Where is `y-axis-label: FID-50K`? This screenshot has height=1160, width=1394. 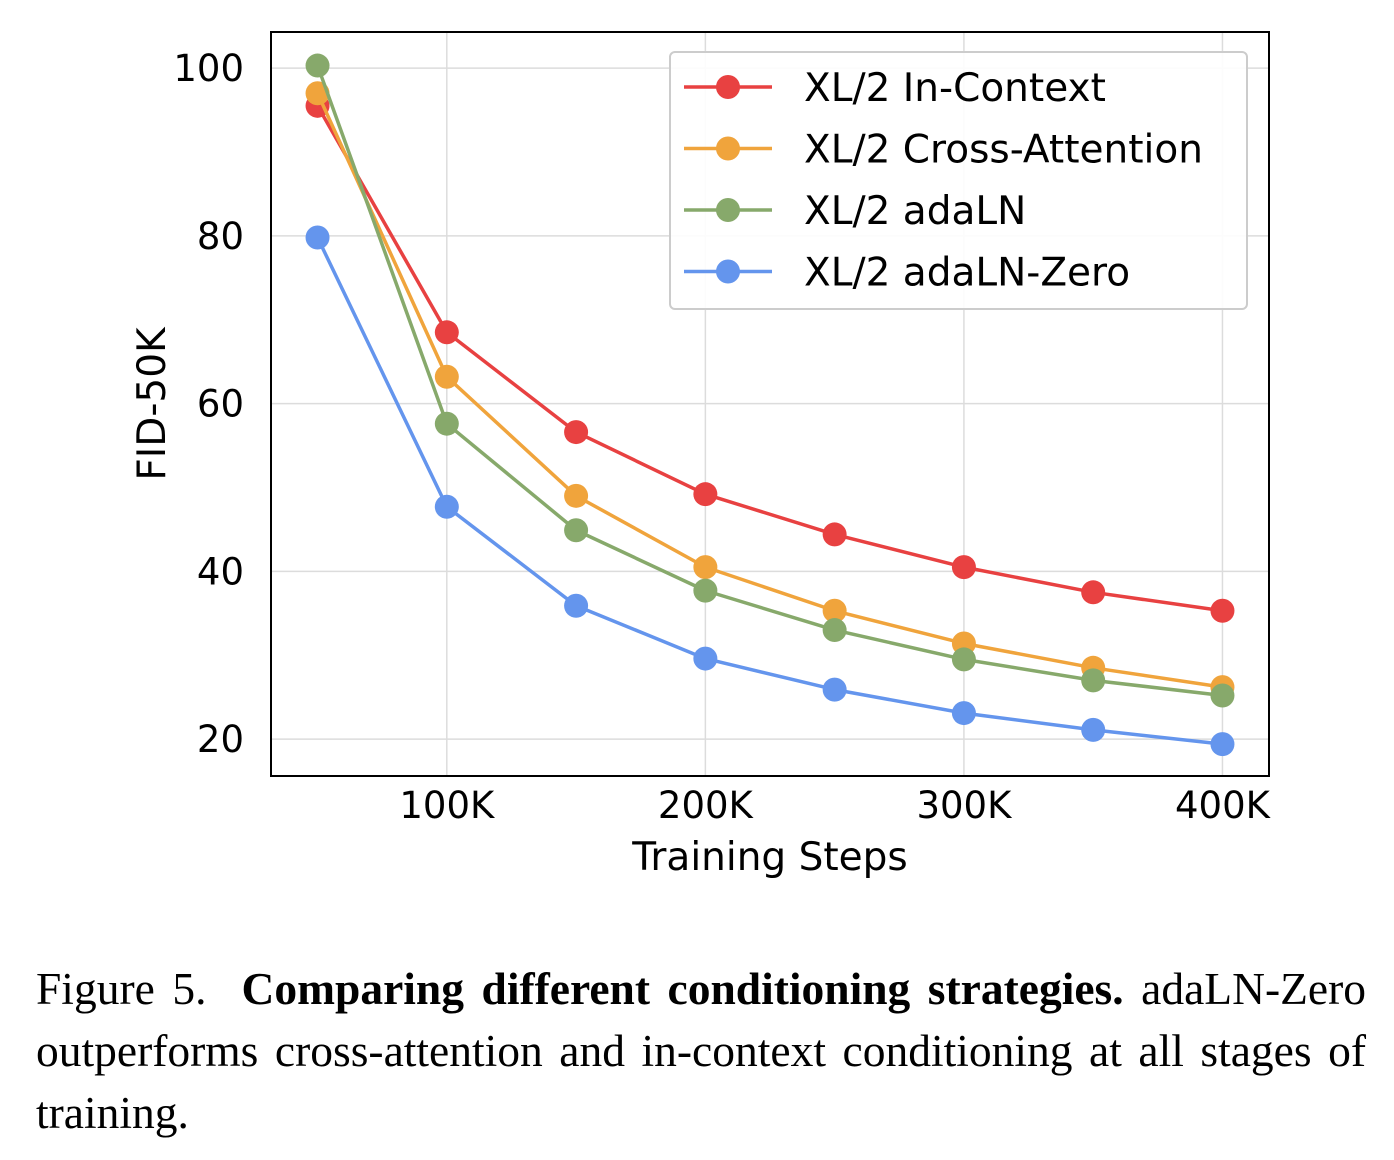
y-axis-label: FID-50K is located at coordinates (152, 403).